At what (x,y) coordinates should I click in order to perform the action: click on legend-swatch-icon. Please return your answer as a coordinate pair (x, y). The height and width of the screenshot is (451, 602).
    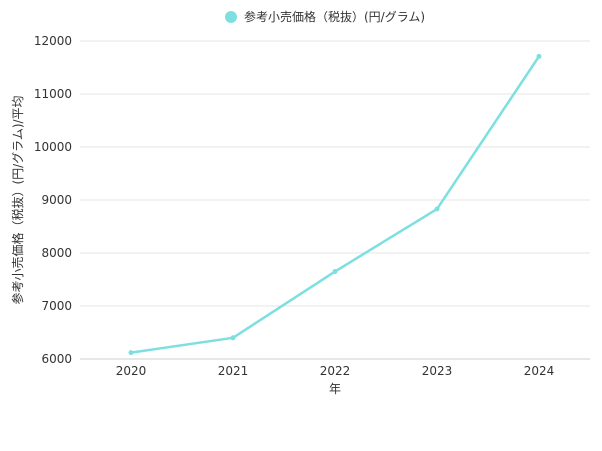
    Looking at the image, I should click on (231, 17).